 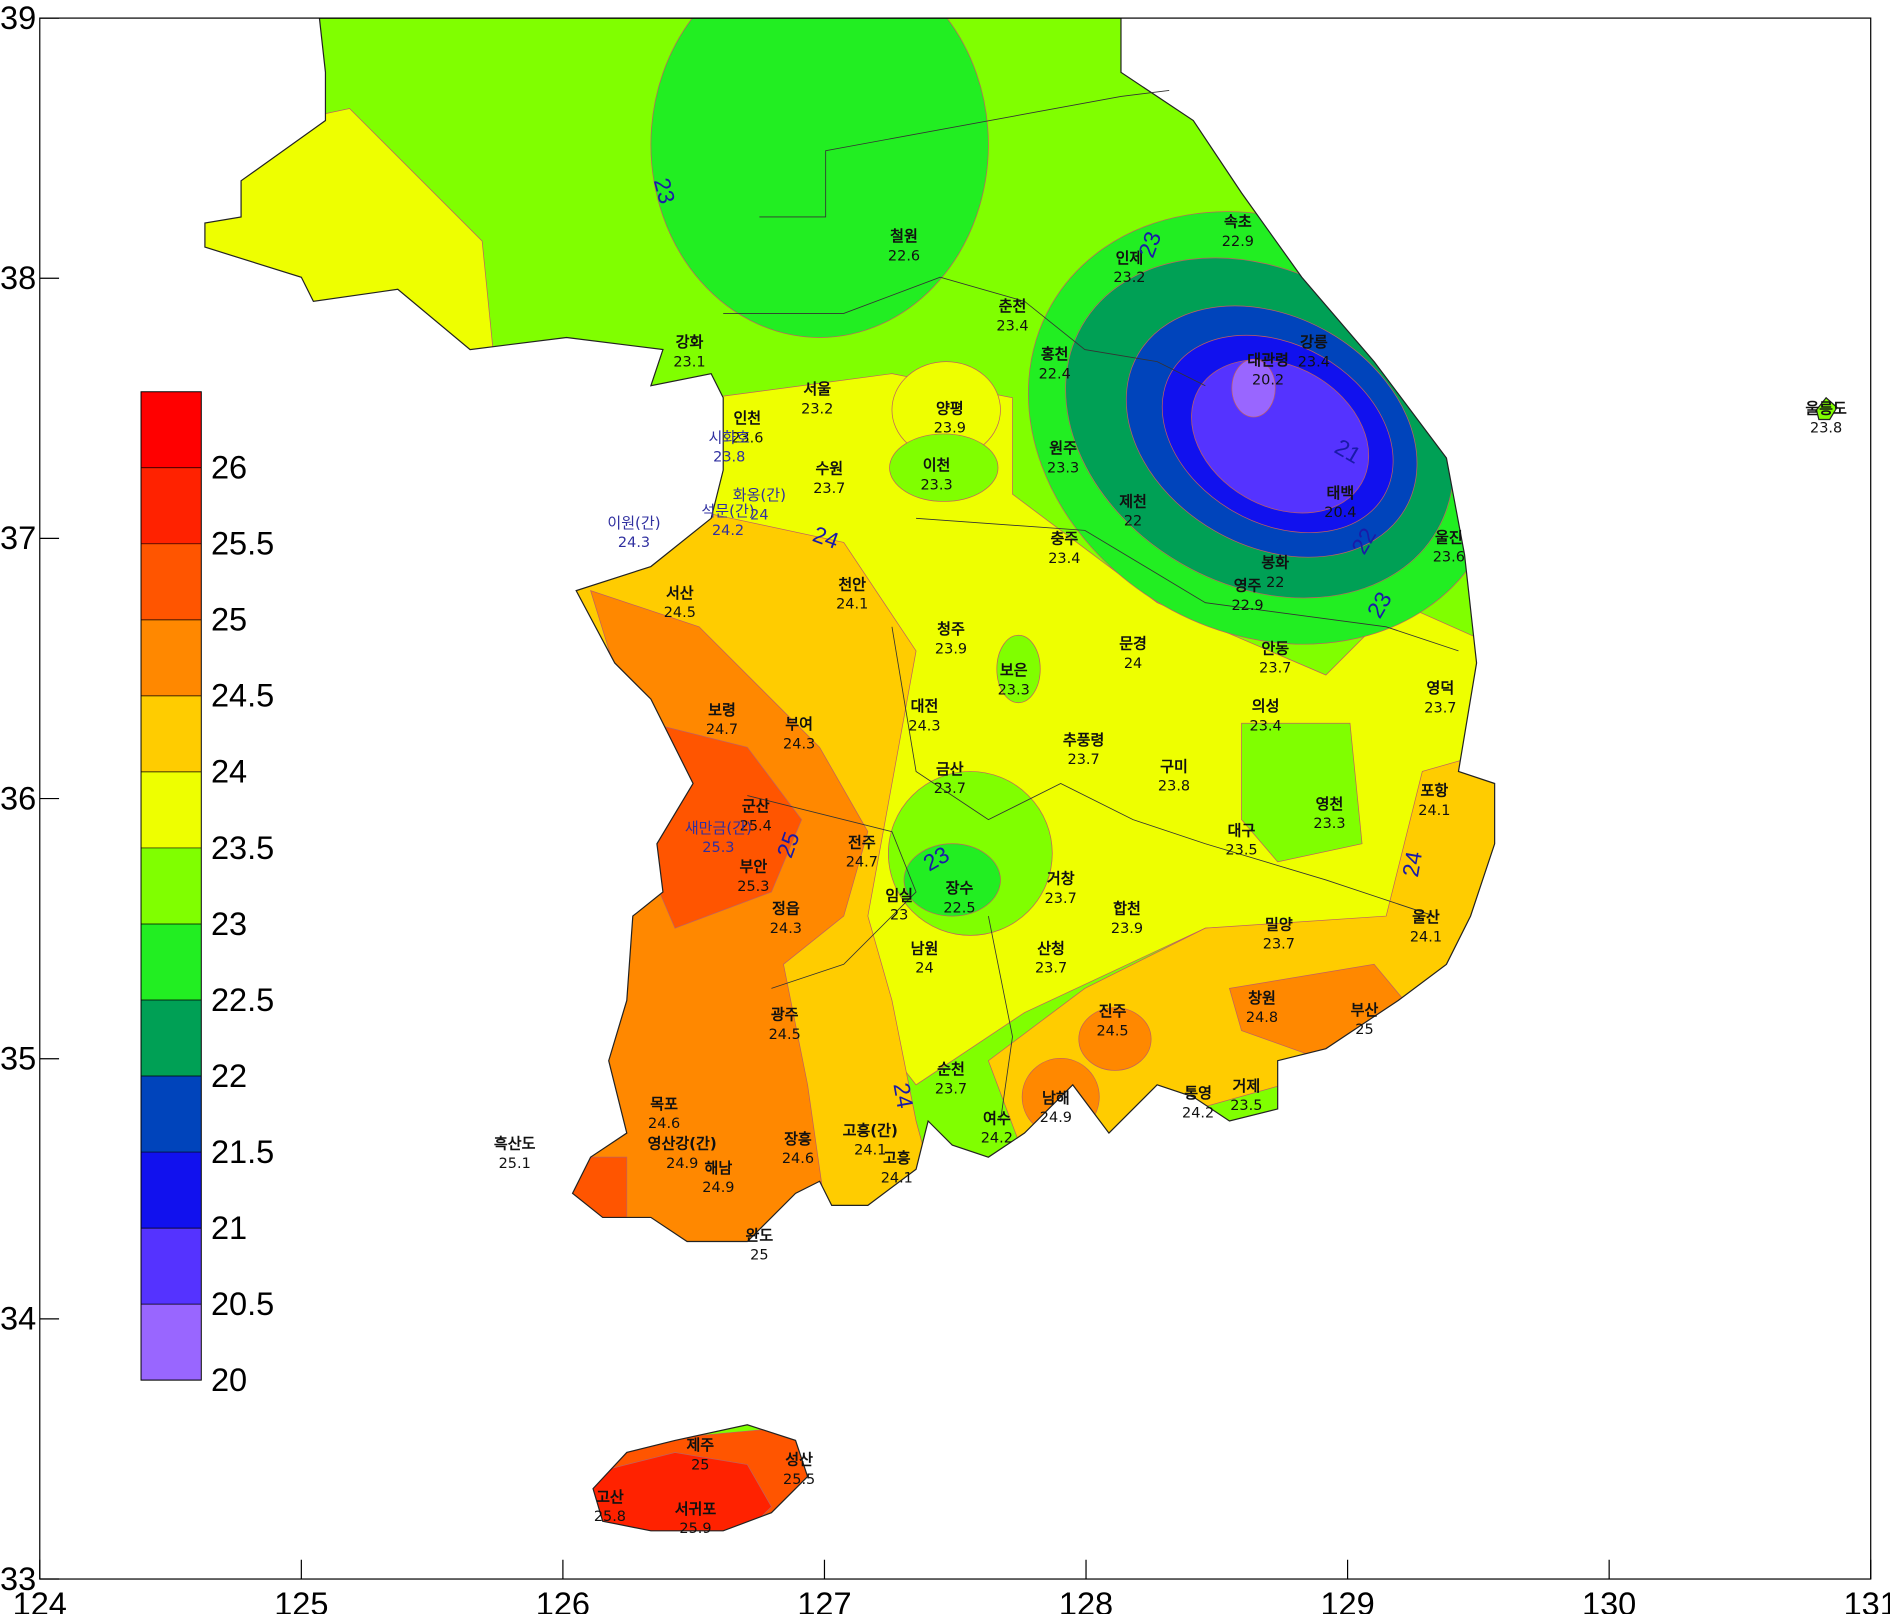 What do you see at coordinates (1441, 688) in the screenshot?
I see `station-name: 영덕` at bounding box center [1441, 688].